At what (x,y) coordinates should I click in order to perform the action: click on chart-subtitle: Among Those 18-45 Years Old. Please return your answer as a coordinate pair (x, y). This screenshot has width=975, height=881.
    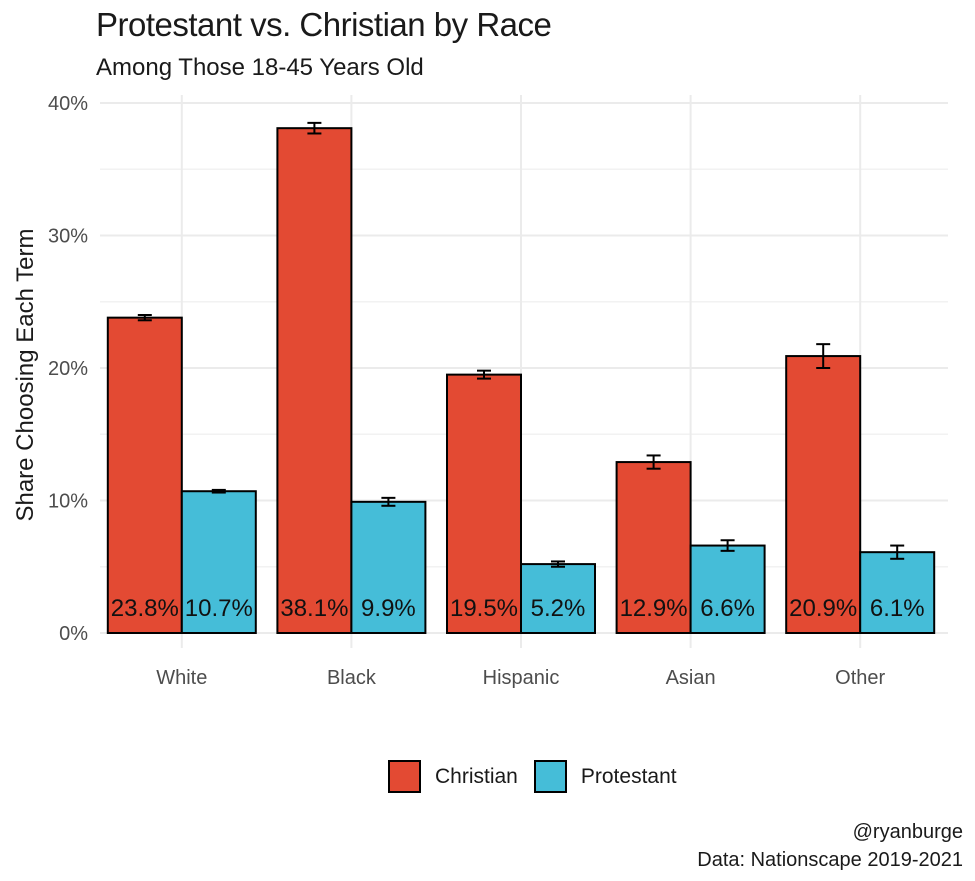
    Looking at the image, I should click on (260, 67).